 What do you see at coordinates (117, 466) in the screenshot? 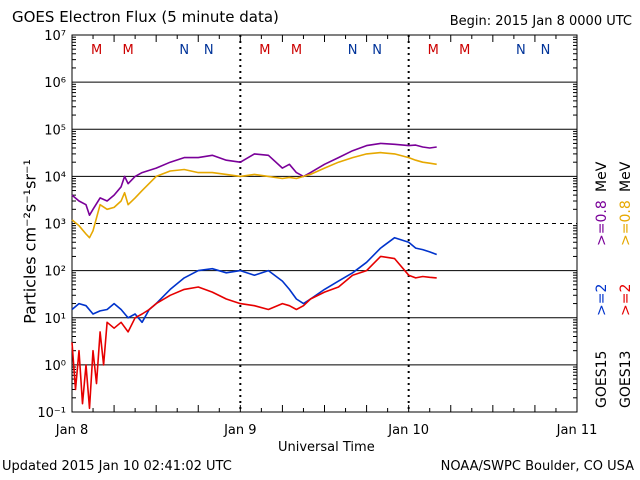
I see `updated-timestamp: Updated 2015 Jan 10 02:41:02 UTC` at bounding box center [117, 466].